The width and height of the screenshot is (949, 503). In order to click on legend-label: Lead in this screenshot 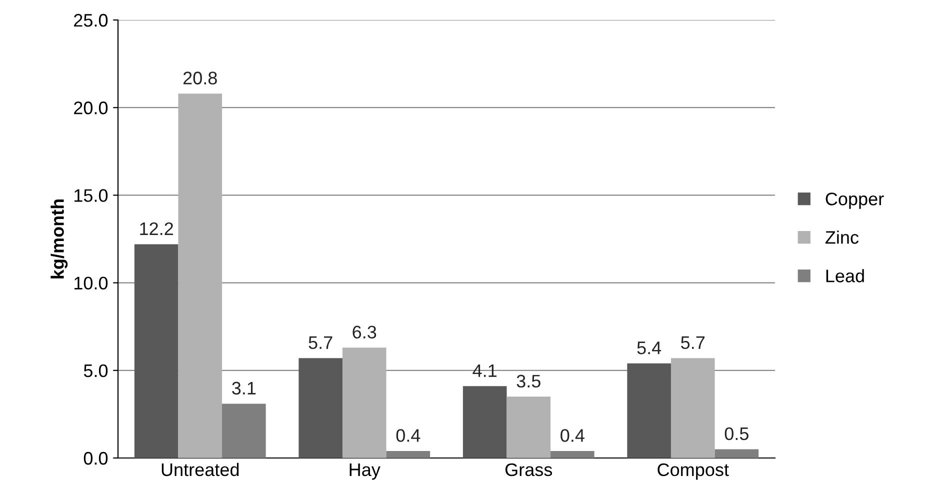, I will do `click(845, 275)`.